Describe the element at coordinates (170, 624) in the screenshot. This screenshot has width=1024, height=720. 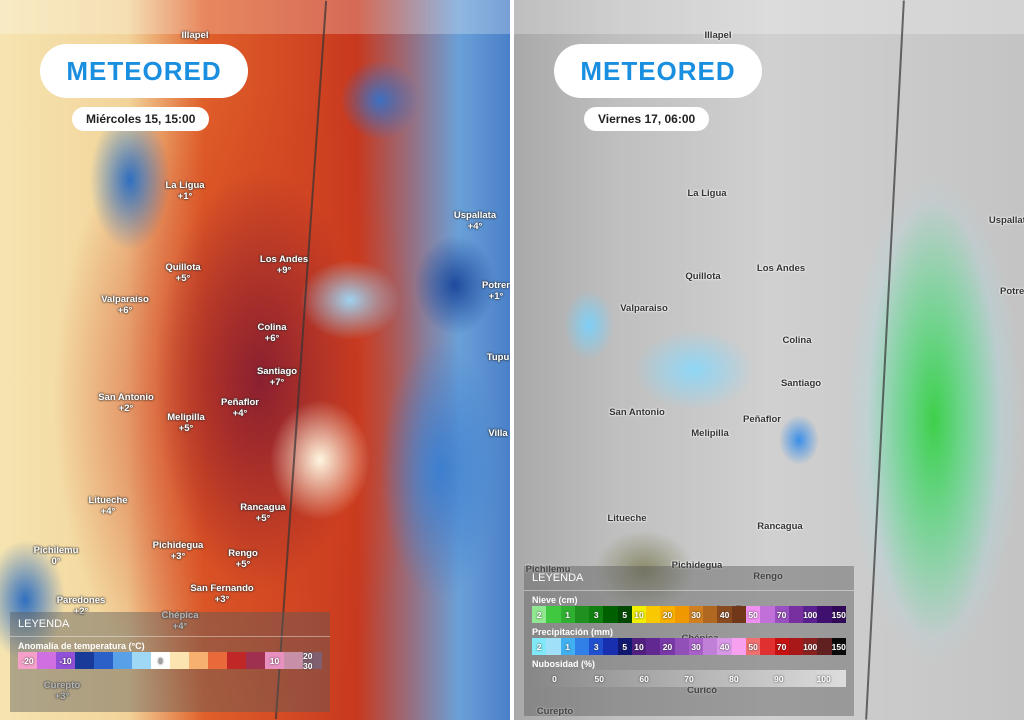
I see `legend-title: LEYENDA` at that location.